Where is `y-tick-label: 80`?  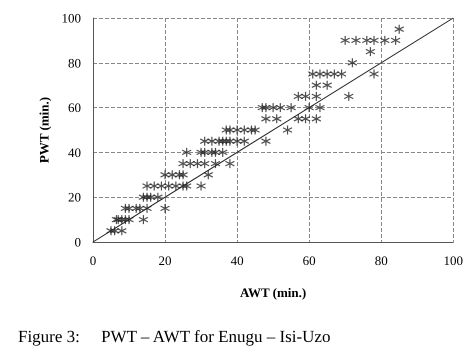
y-tick-label: 80 is located at coordinates (74, 62).